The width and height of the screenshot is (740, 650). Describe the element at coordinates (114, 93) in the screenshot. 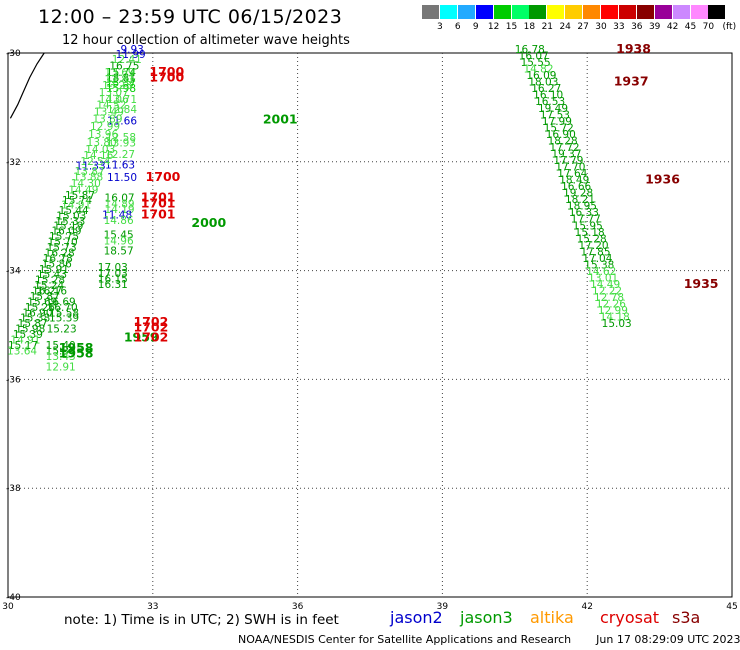

I see `wave-height-label: 13.07` at that location.